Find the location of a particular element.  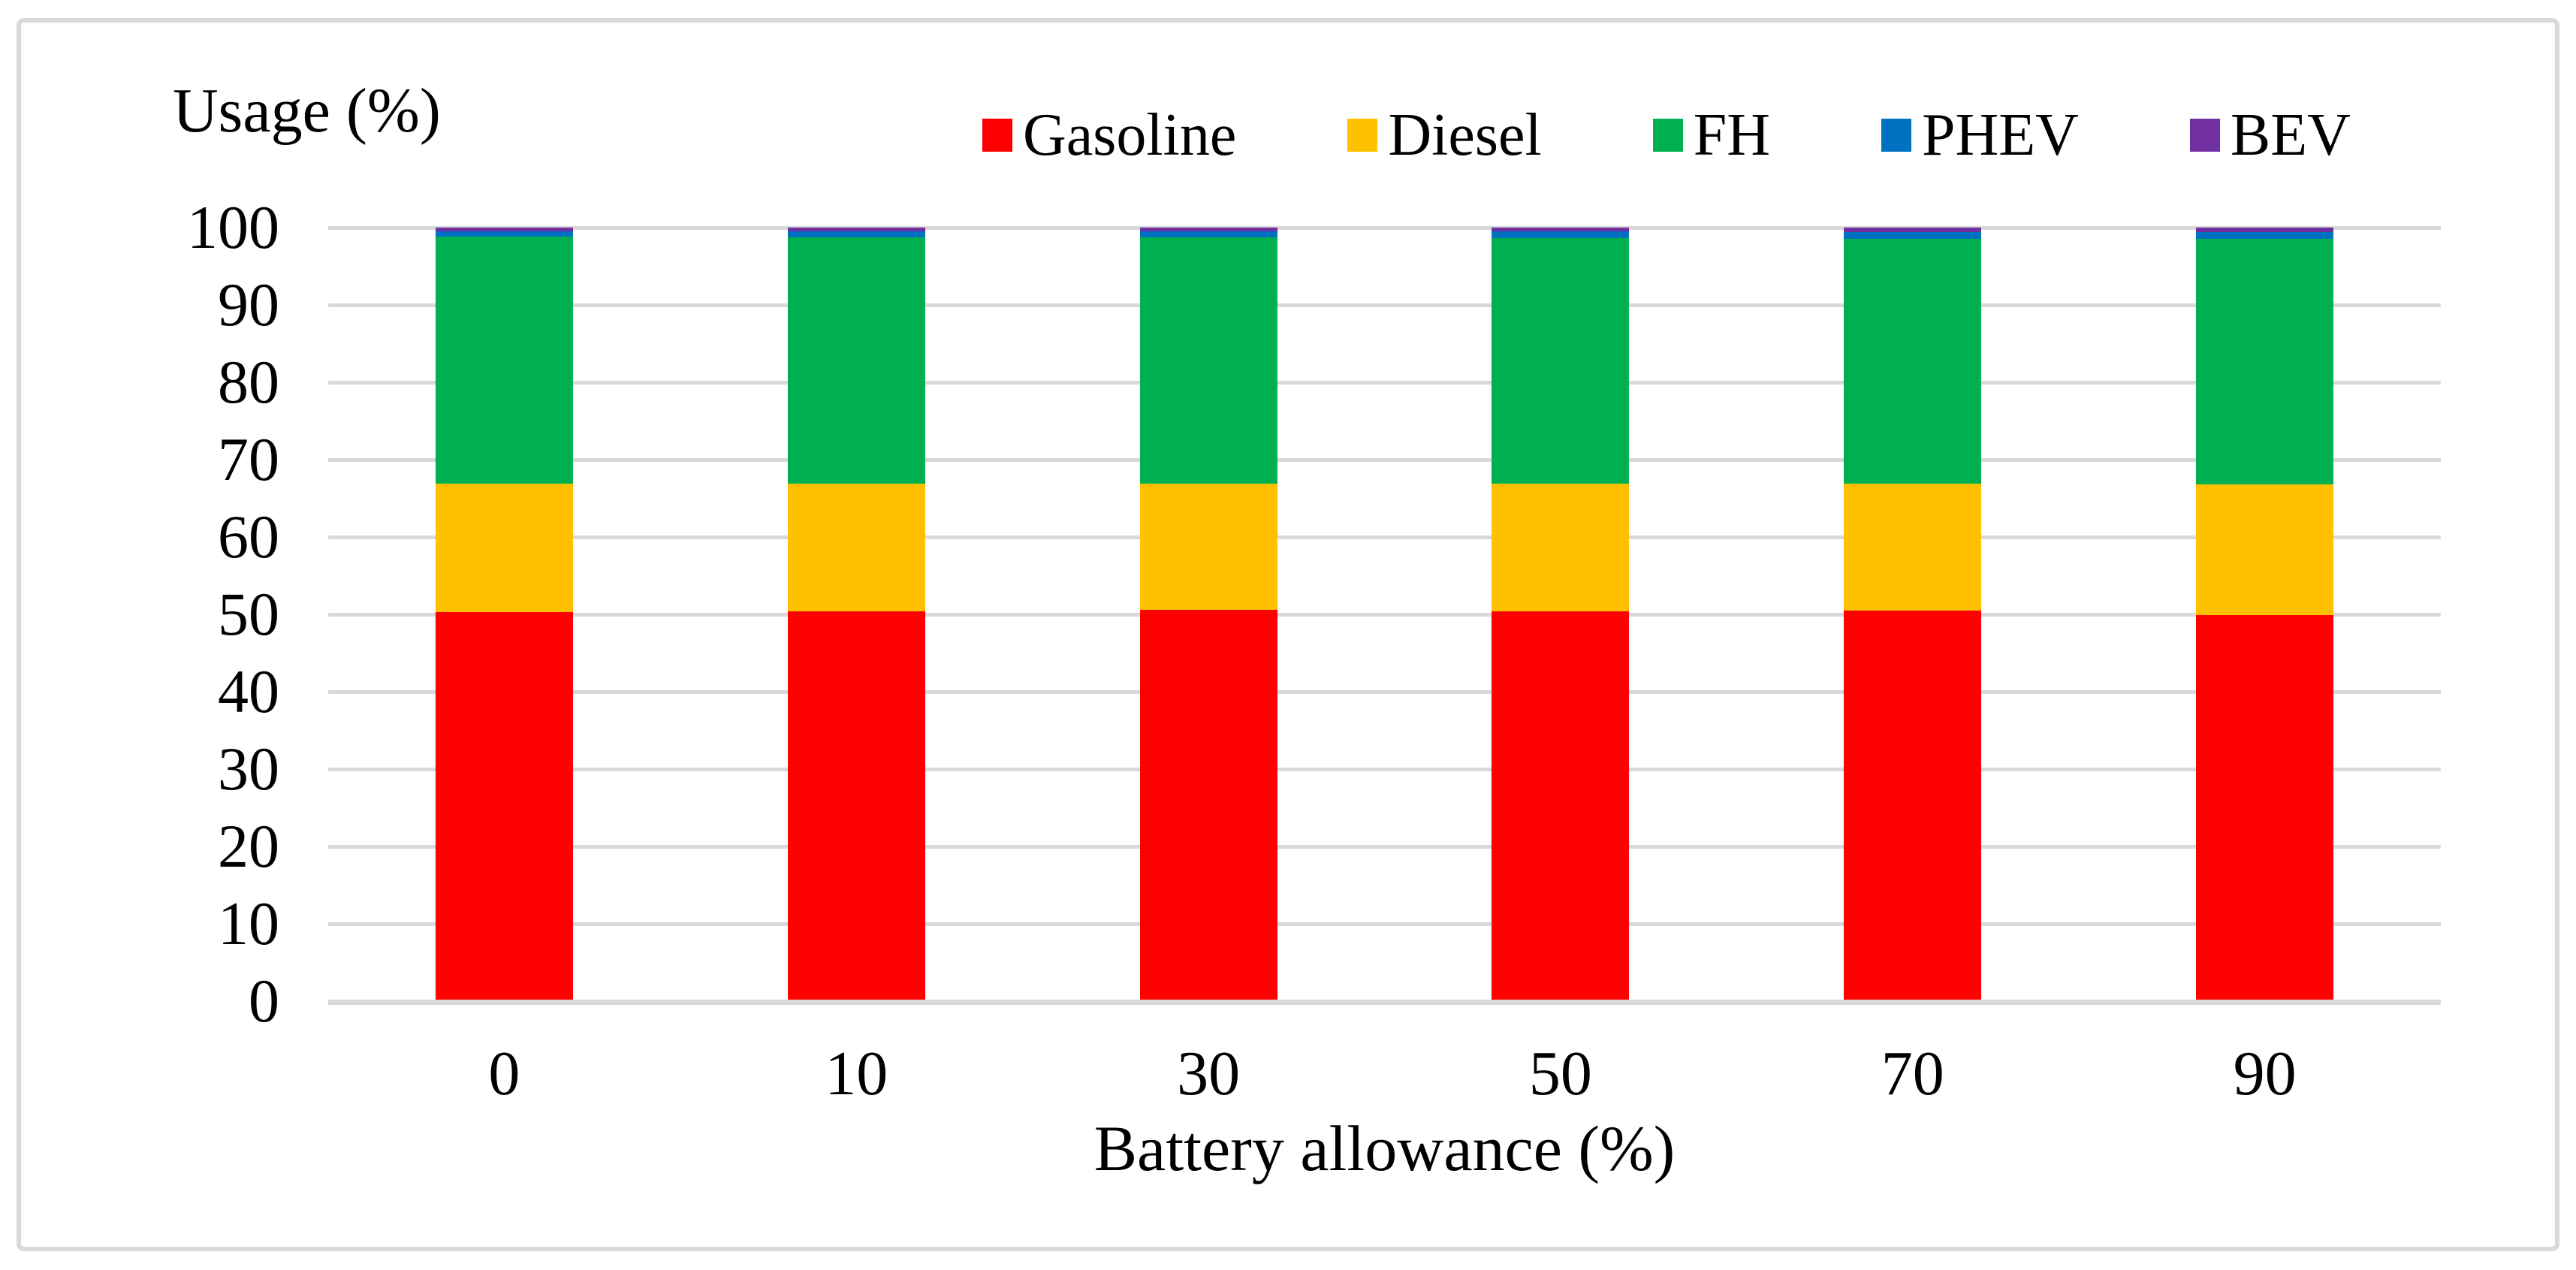

legend-label-diesel: Diesel is located at coordinates (1465, 135).